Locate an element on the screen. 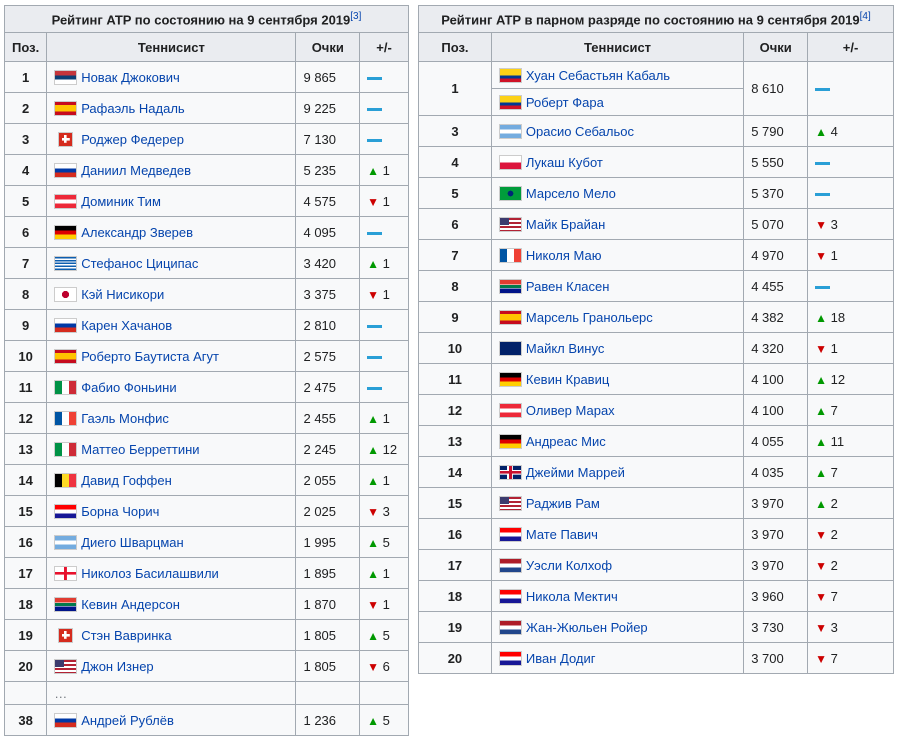 Image resolution: width=898 pixels, height=745 pixels. player-link: Лукаш Кубот is located at coordinates (564, 162).